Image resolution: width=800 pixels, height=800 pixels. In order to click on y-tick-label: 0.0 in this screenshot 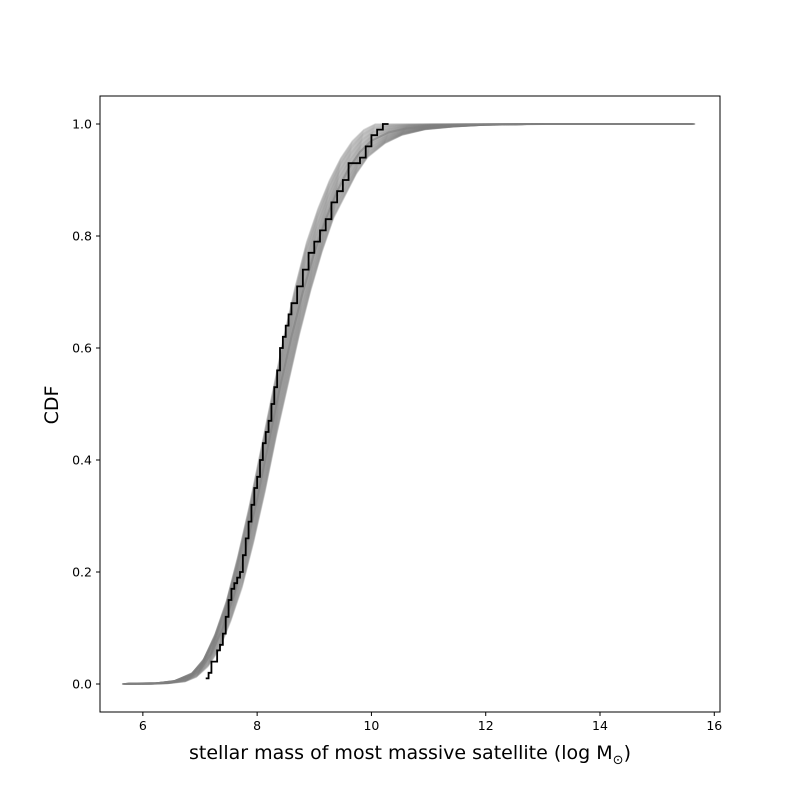, I will do `click(82, 684)`.